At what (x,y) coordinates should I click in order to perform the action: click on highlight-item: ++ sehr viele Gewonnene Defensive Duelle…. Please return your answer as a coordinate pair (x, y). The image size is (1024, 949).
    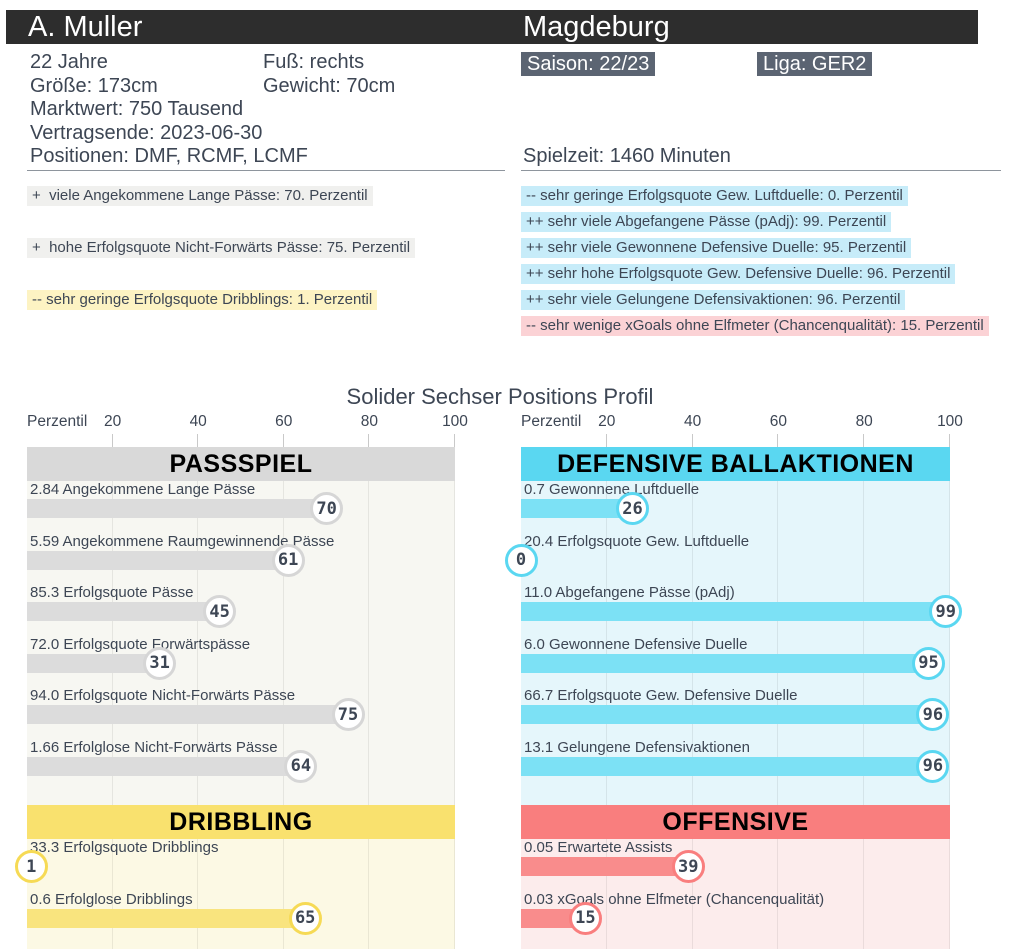
    Looking at the image, I should click on (716, 248).